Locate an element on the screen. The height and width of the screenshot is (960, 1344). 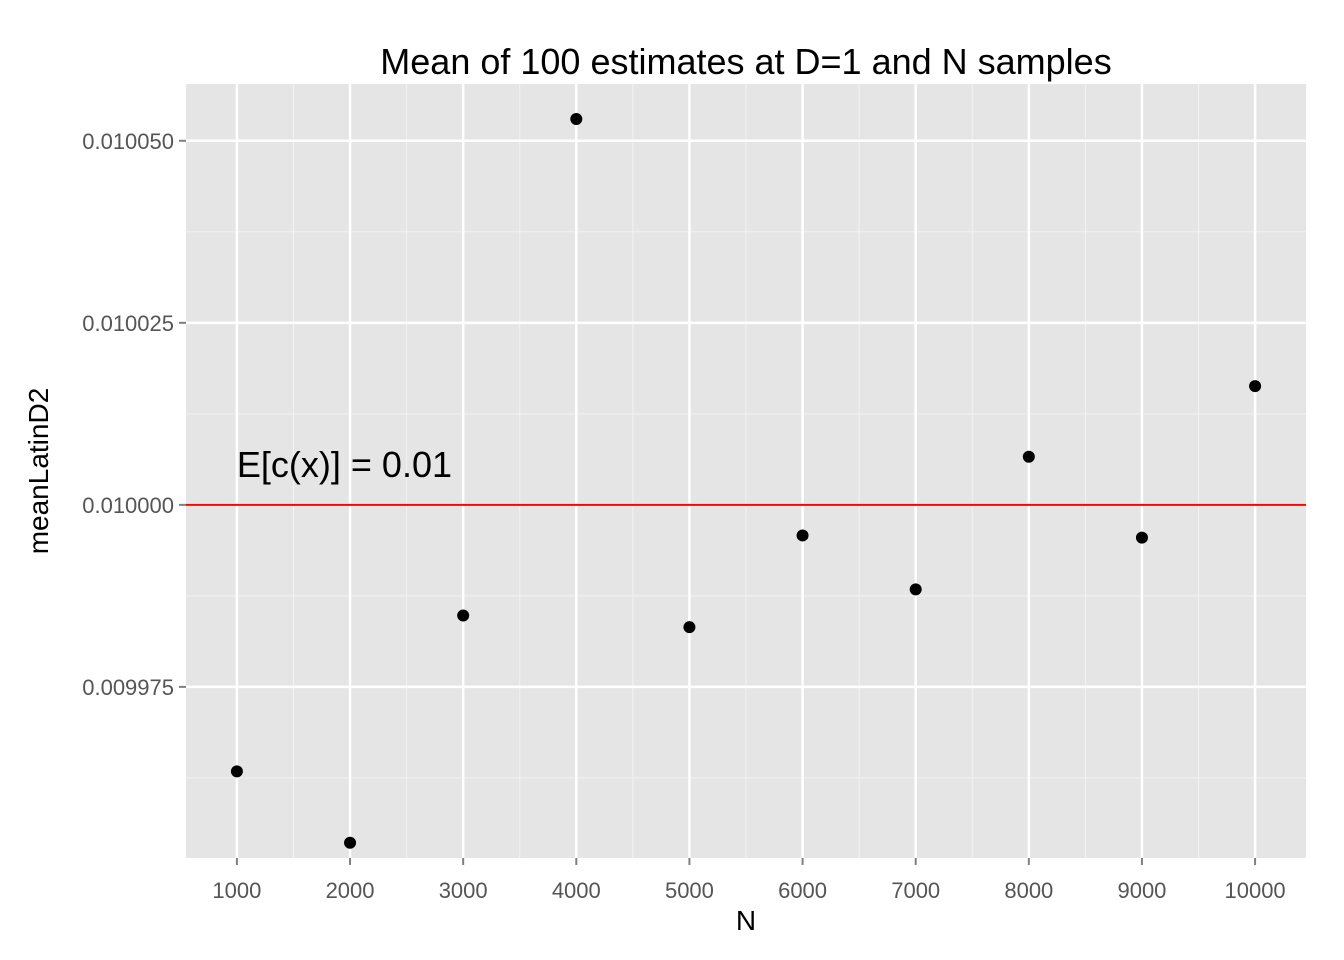
x-tick-label: 2000 is located at coordinates (350, 890).